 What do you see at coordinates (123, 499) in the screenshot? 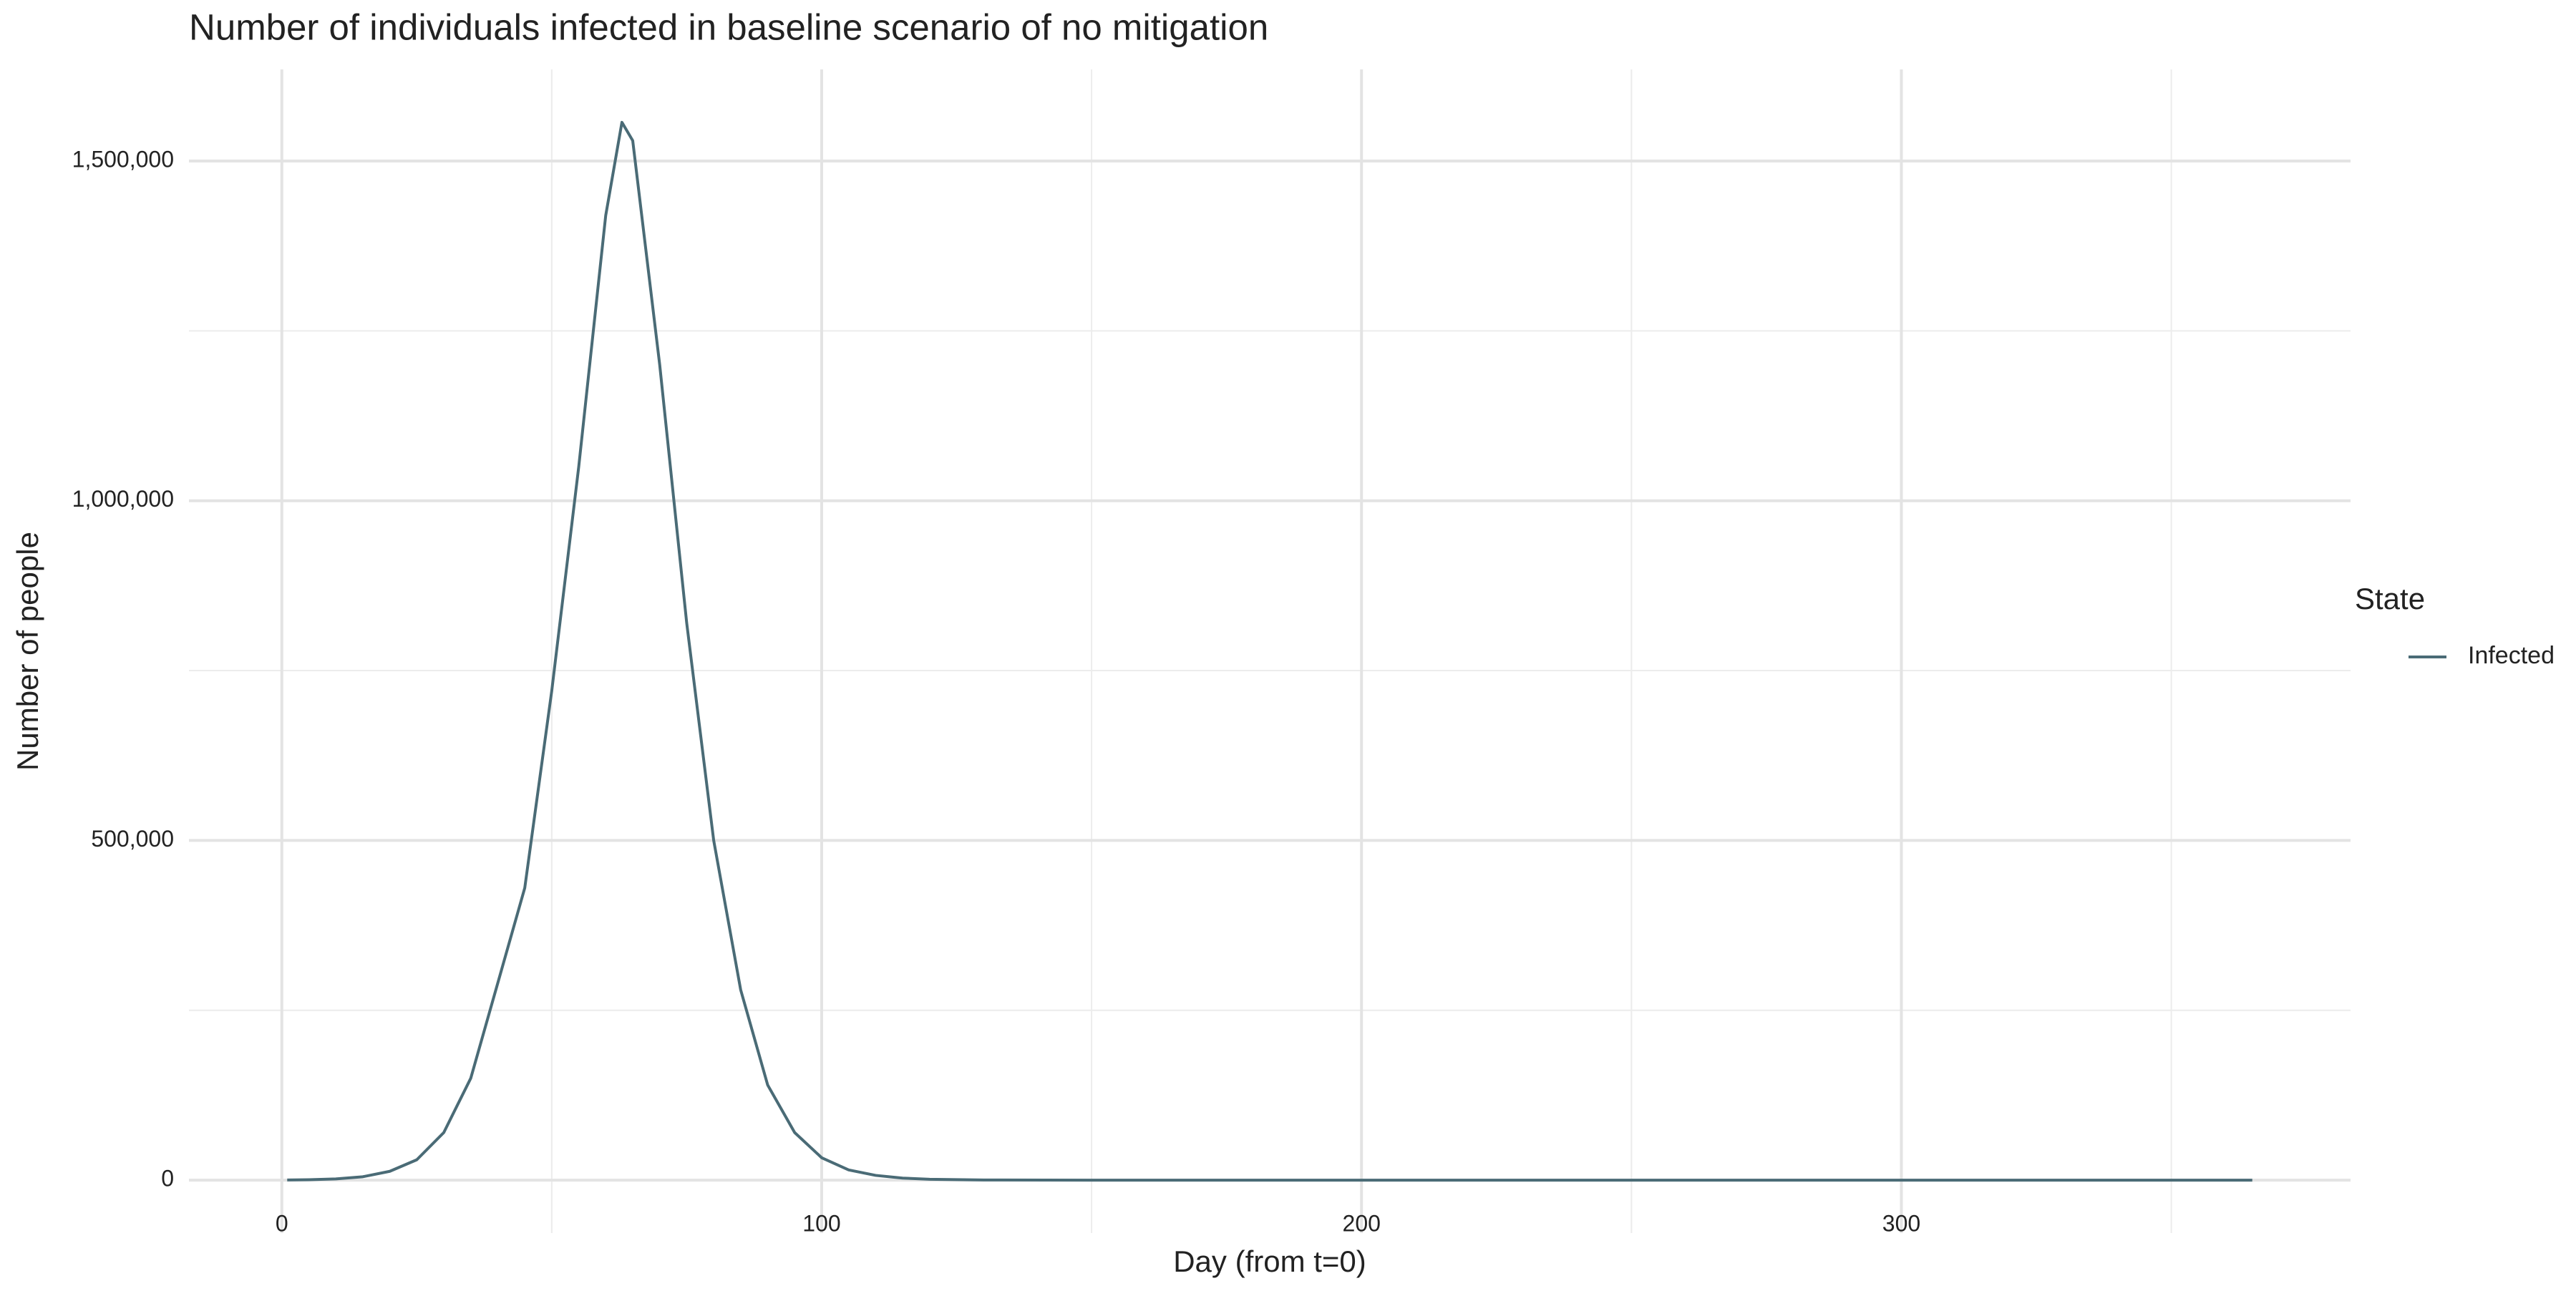
I see `y-tick-label: 1,000,000` at bounding box center [123, 499].